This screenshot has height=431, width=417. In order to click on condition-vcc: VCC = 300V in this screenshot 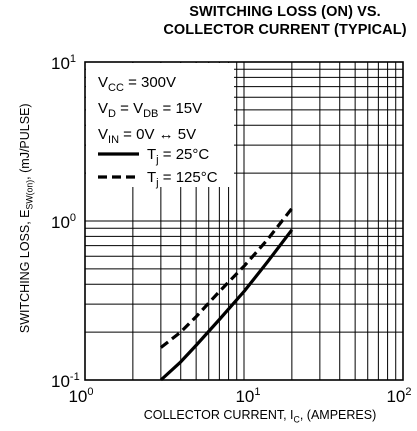, I will do `click(137, 84)`.